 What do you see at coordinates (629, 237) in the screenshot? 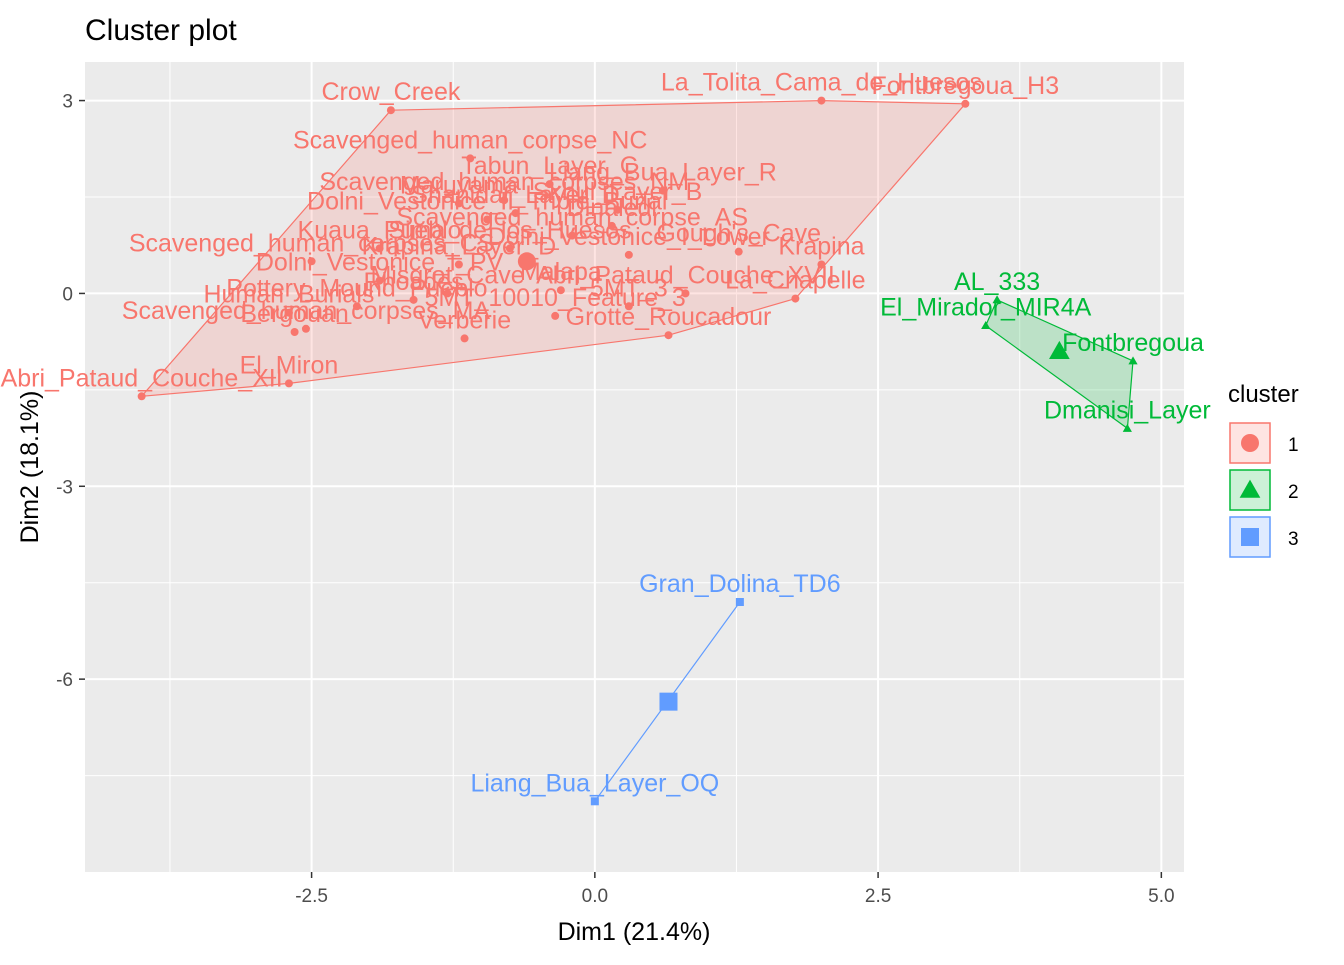
I see `label-dolni-vestonice-i-lower: Dolni_Vestonice_I_Lower` at bounding box center [629, 237].